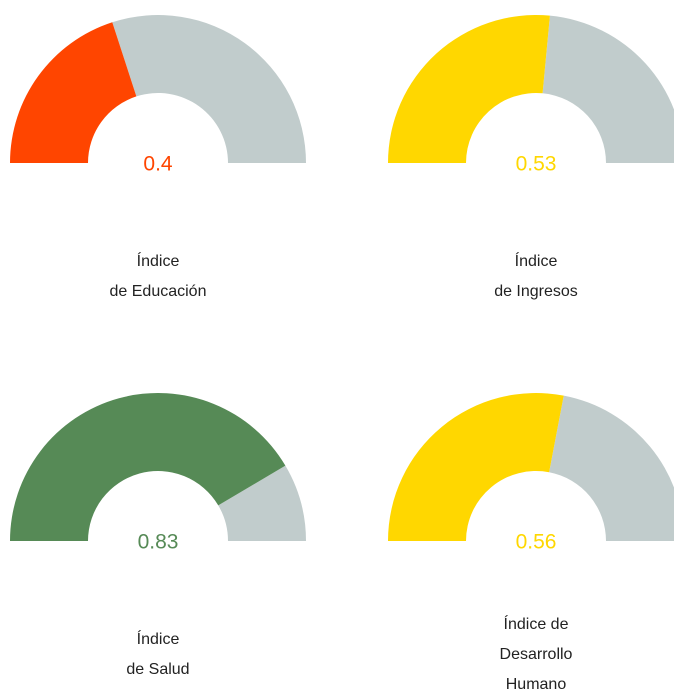 This screenshot has height=691, width=674. Describe the element at coordinates (158, 291) in the screenshot. I see `gauge-label: de Educación` at that location.